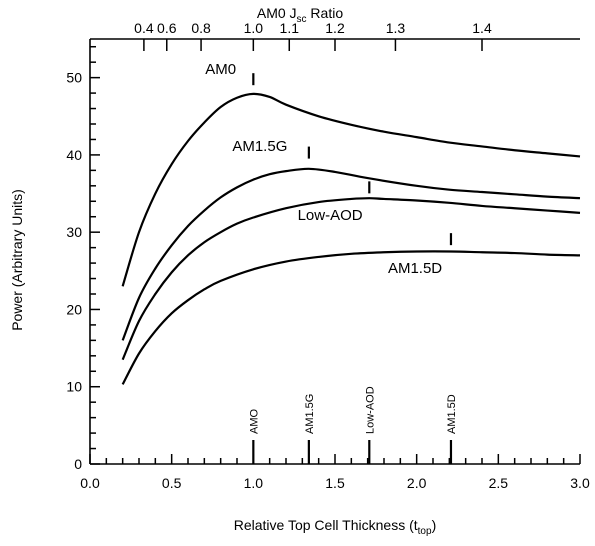  Describe the element at coordinates (172, 483) in the screenshot. I see `x-tick-label: 0.5` at that location.